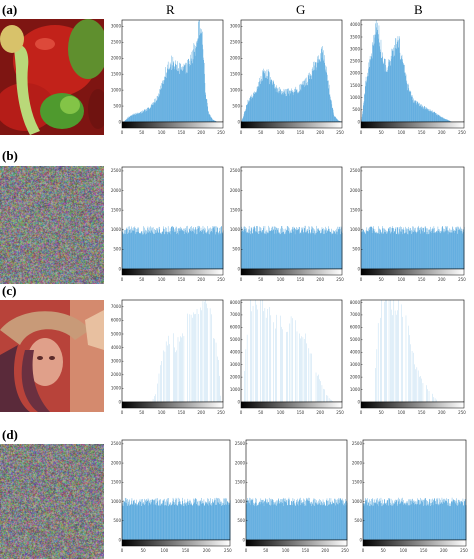 The image size is (474, 559). I want to click on histogram-b-b: 0 500 1000 1500 2000 2500 0 50 100 150 200 250, so click(408, 226).